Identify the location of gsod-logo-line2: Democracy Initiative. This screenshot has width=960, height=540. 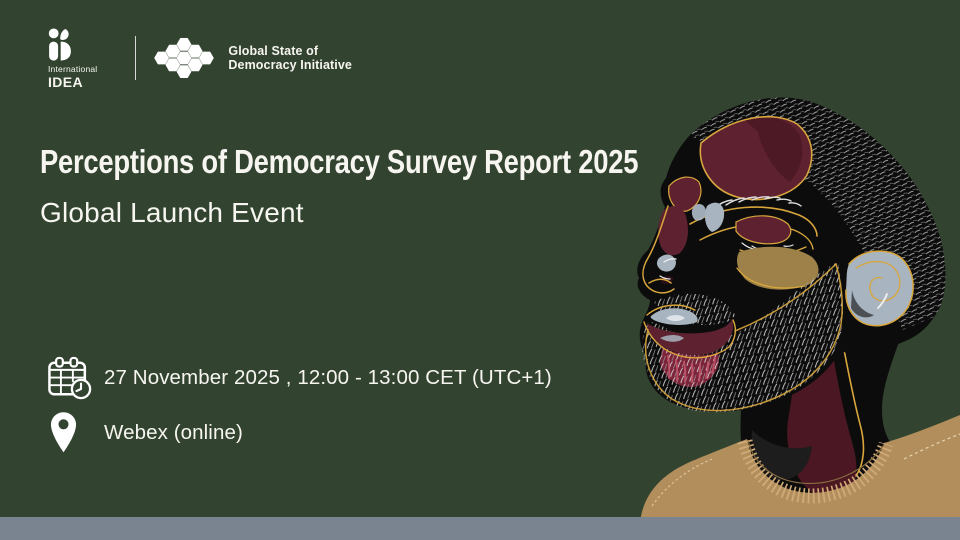
(290, 65).